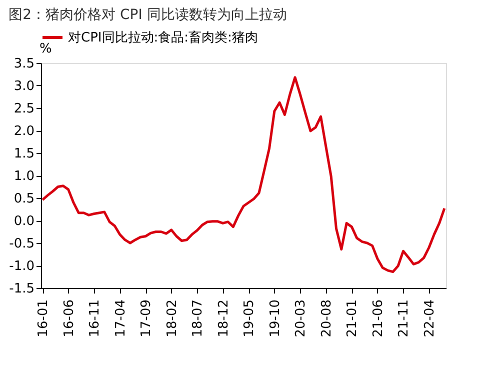 The height and width of the screenshot is (392, 500). Describe the element at coordinates (120, 319) in the screenshot. I see `x-tick-label: 17-04` at that location.